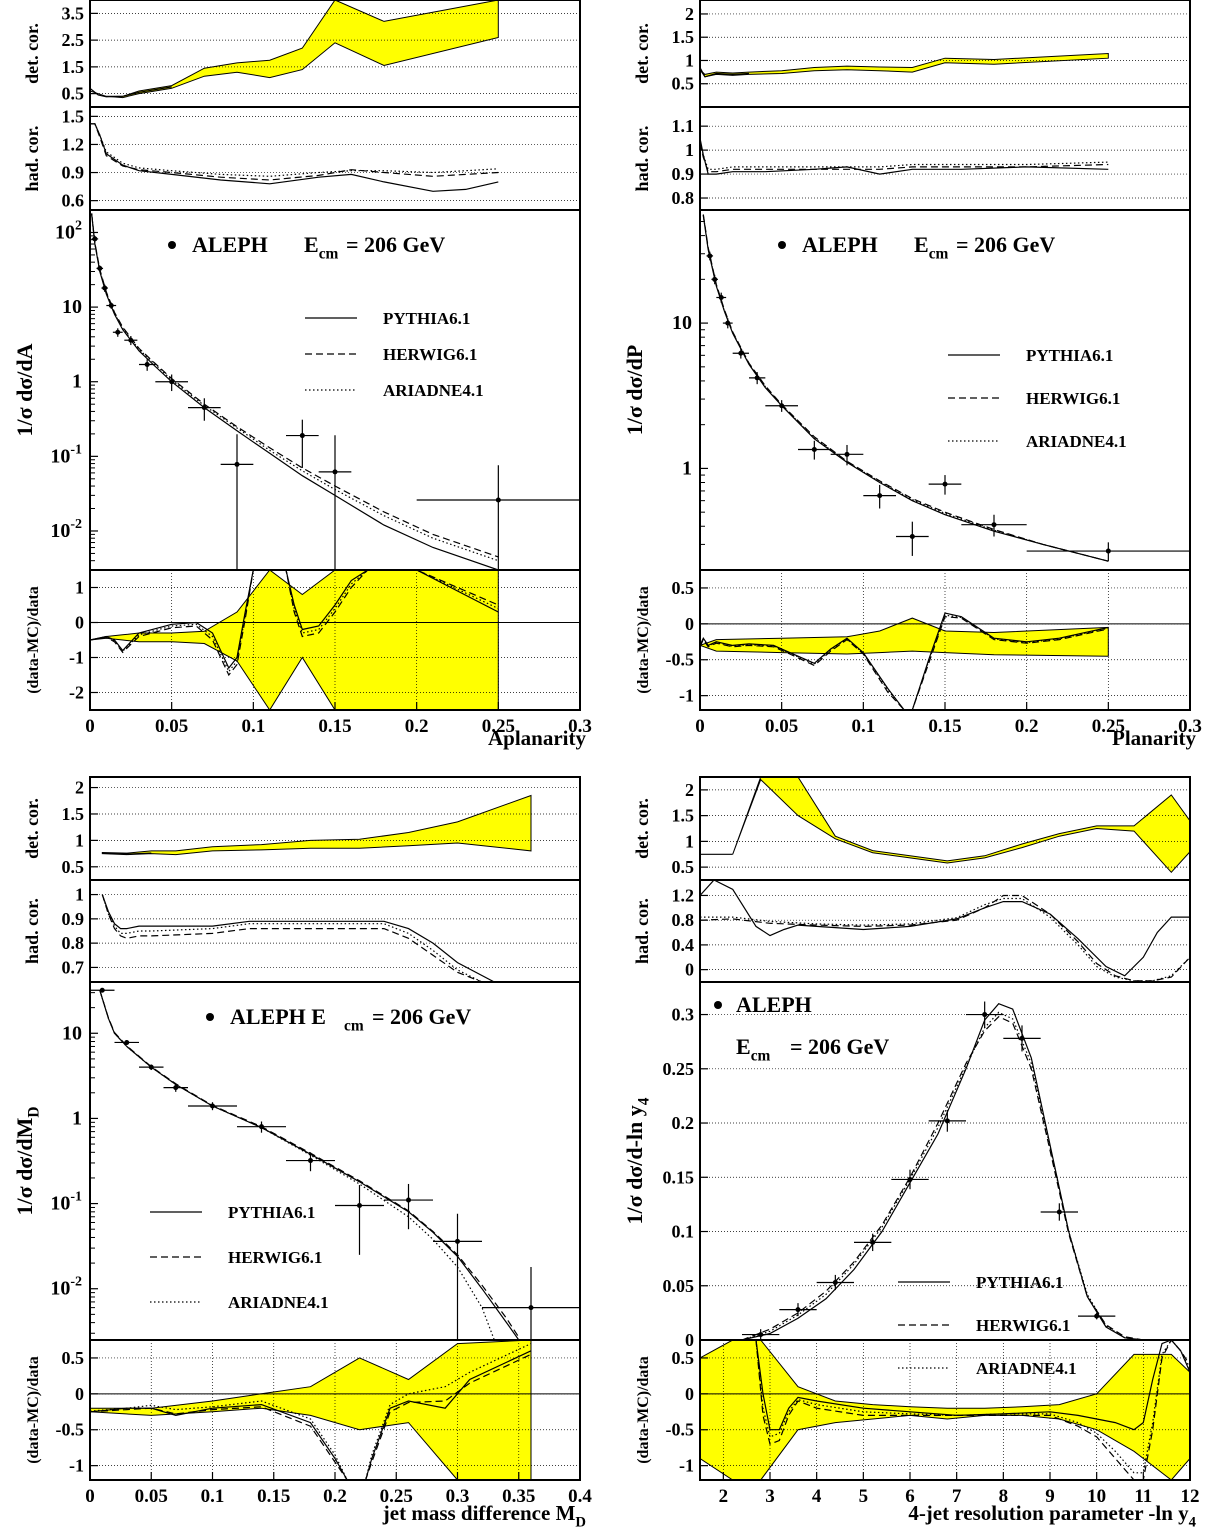  Describe the element at coordinates (321, 247) in the screenshot. I see `ecm-symbol: Ecm` at that location.